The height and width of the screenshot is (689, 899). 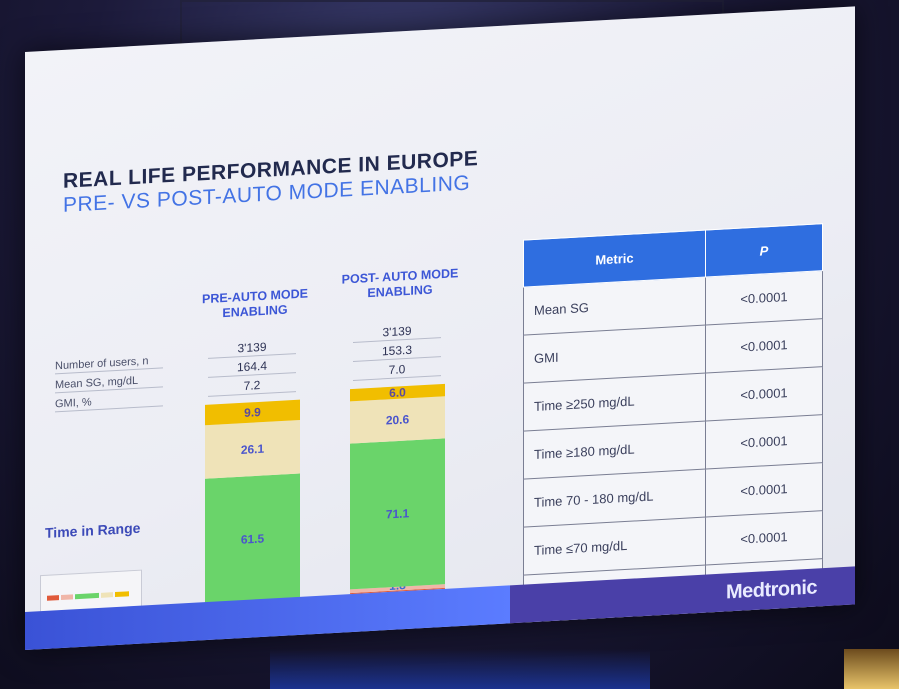 What do you see at coordinates (122, 594) in the screenshot?
I see `legend-swatch-gt250` at bounding box center [122, 594].